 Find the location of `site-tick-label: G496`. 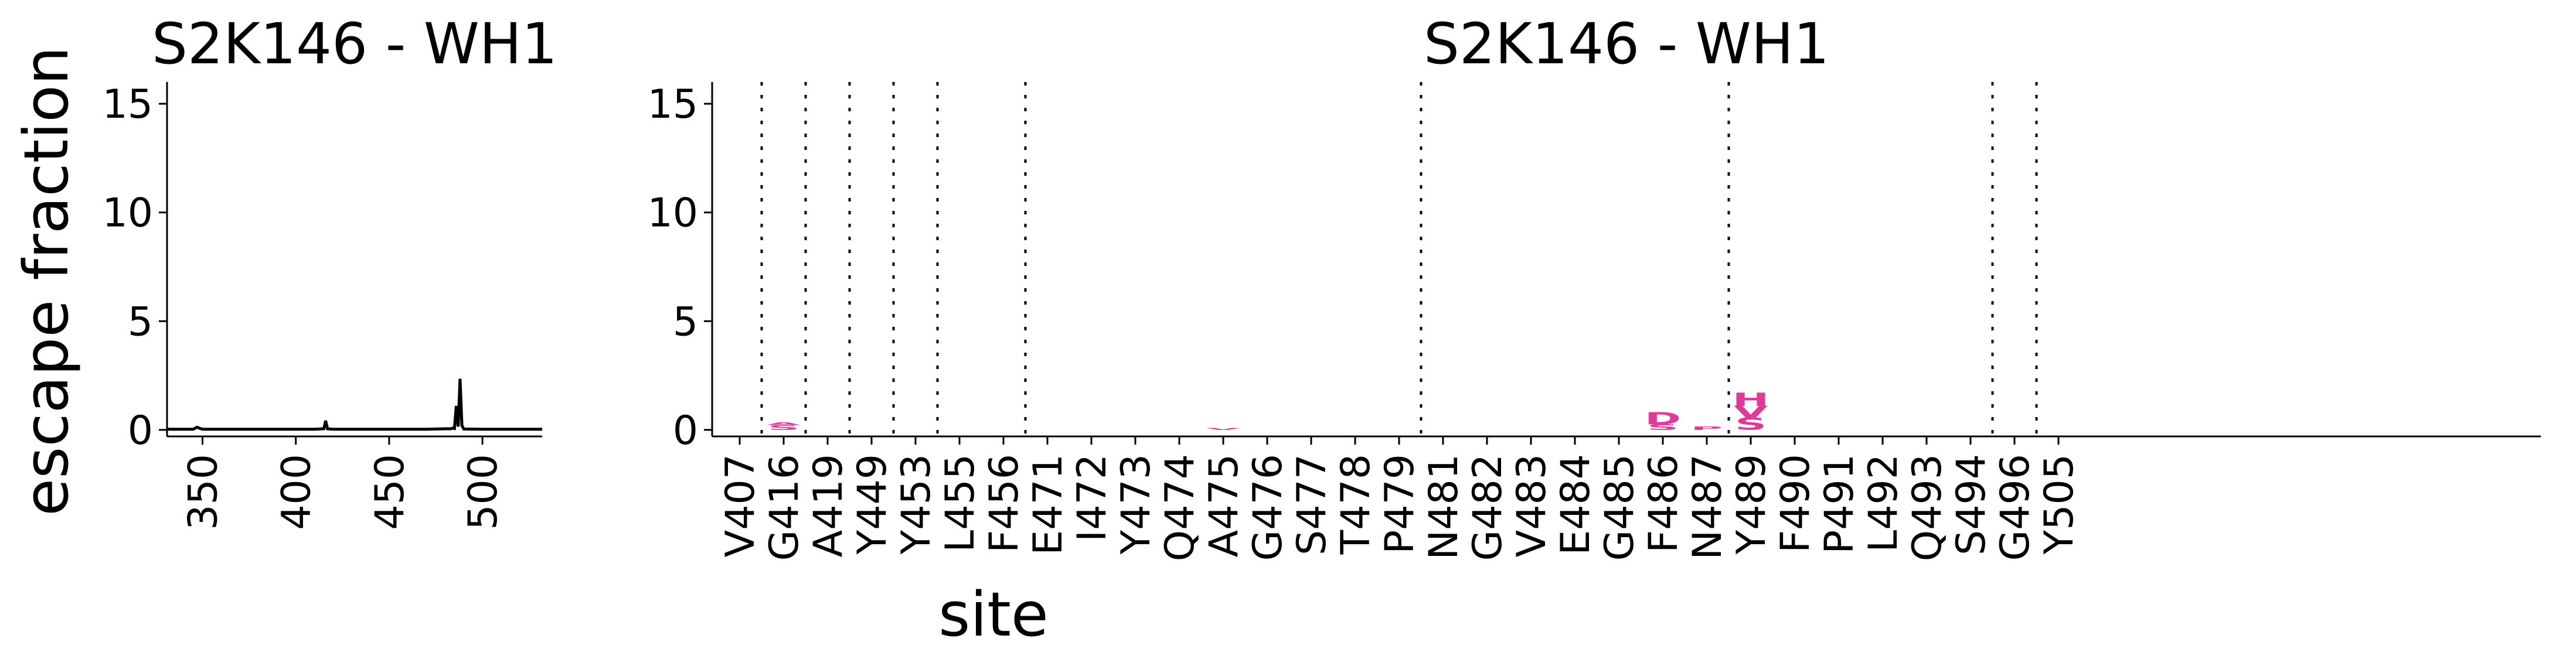

site-tick-label: G496 is located at coordinates (2015, 507).